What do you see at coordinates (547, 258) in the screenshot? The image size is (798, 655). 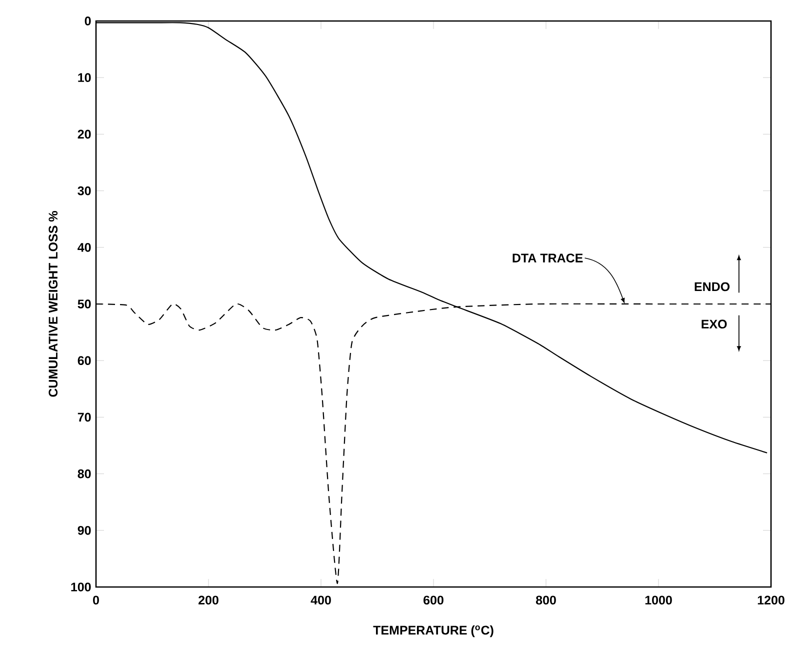 I see `annotation: DTA TRACE` at bounding box center [547, 258].